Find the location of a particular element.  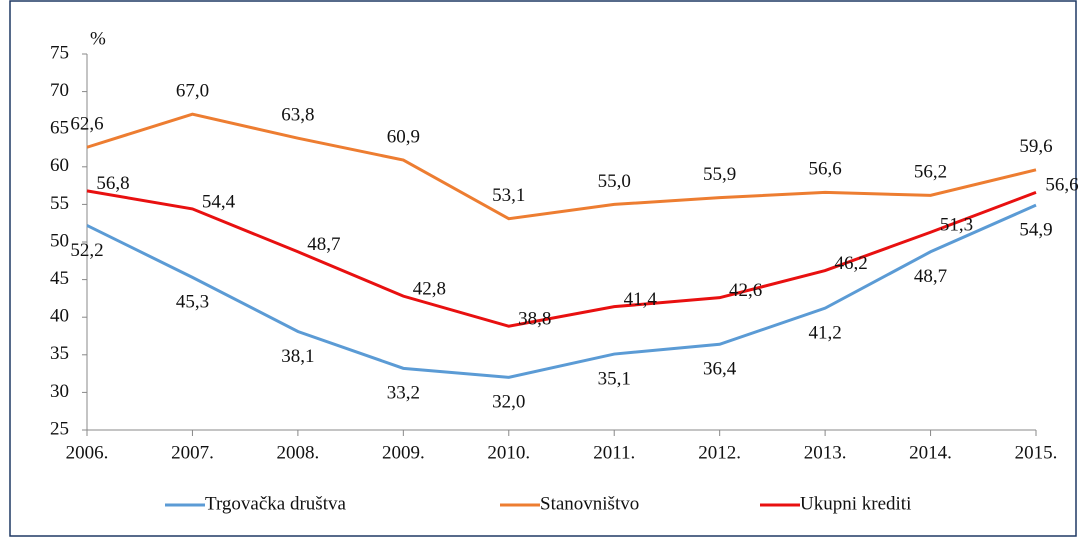

x-tick-label: 2008. is located at coordinates (298, 452).